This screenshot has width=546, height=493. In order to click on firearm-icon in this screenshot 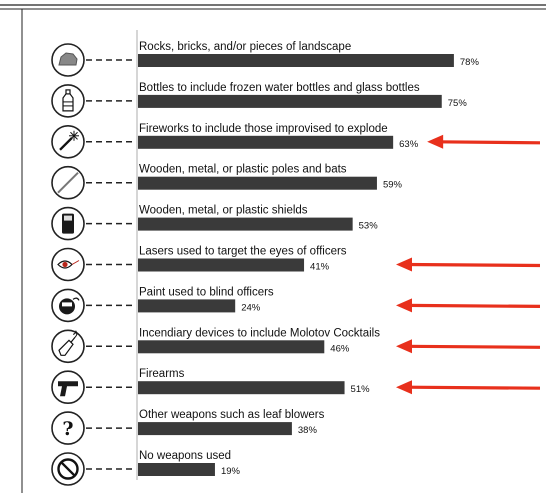, I will do `click(68, 387)`.